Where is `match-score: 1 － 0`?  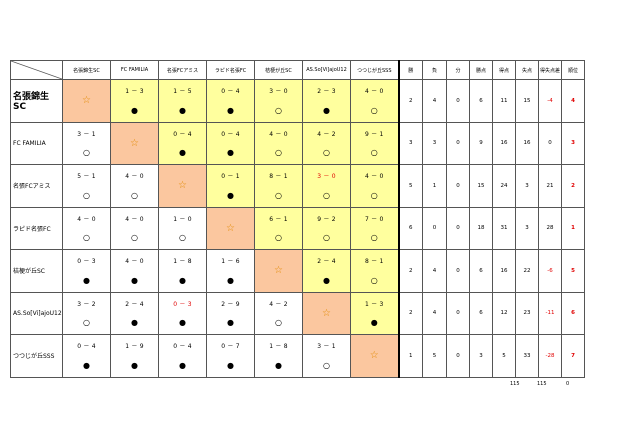
match-score: 1 － 0 is located at coordinates (182, 219).